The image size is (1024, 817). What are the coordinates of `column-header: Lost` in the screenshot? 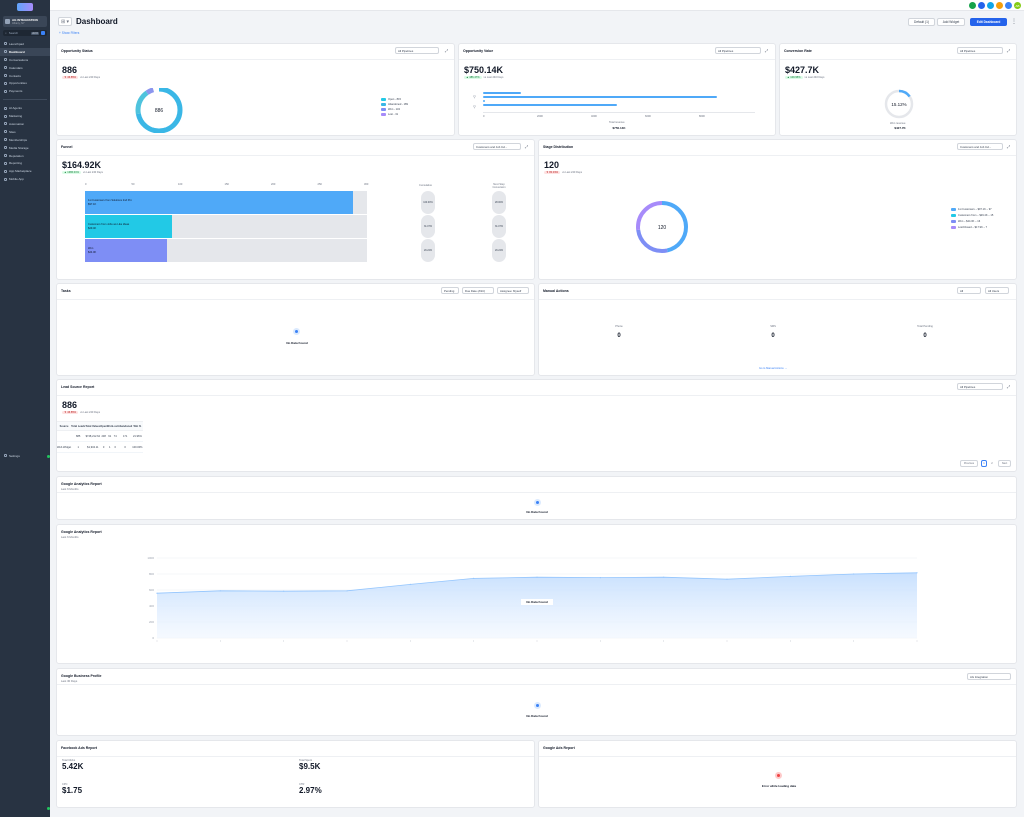 It's located at (115, 426).